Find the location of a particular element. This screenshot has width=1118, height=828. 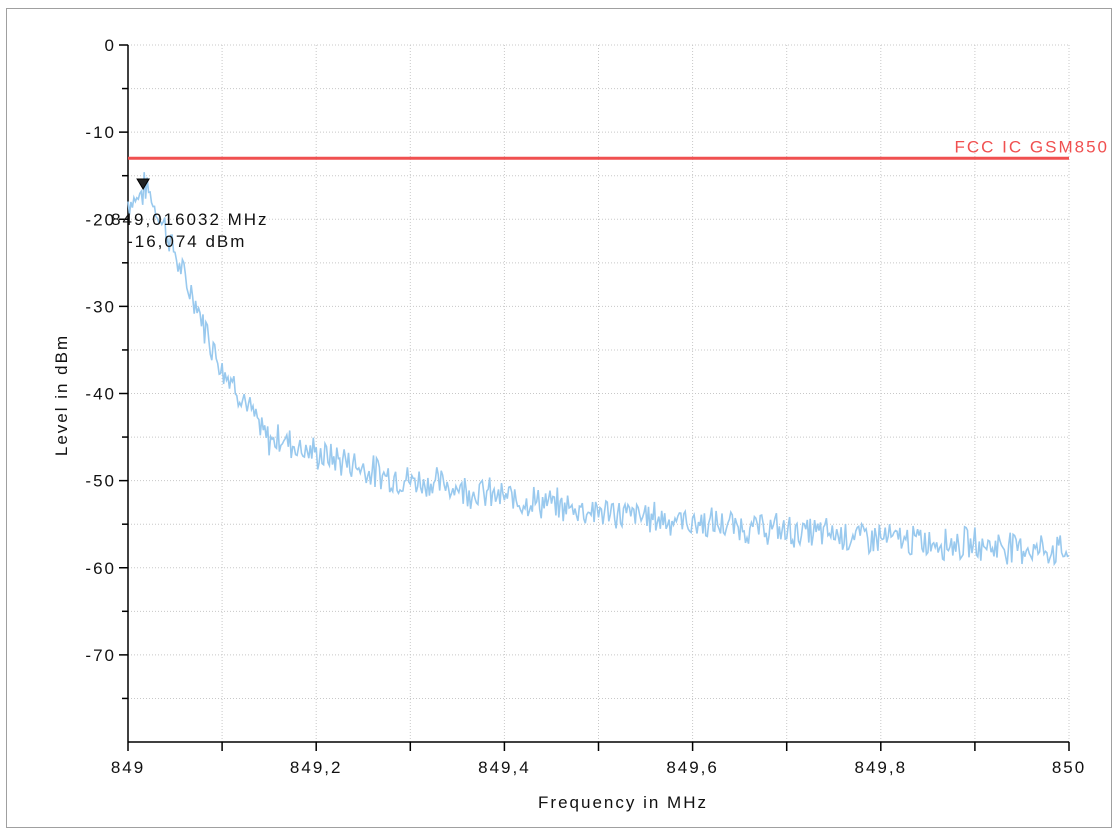

marker-triangle is located at coordinates (143, 184).